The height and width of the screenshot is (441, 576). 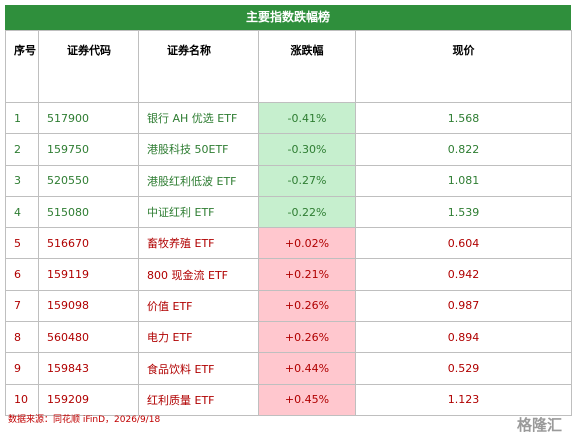 What do you see at coordinates (84, 420) in the screenshot?
I see `source-note: 数据来源：同花顺 iFinD，2026/9/18` at bounding box center [84, 420].